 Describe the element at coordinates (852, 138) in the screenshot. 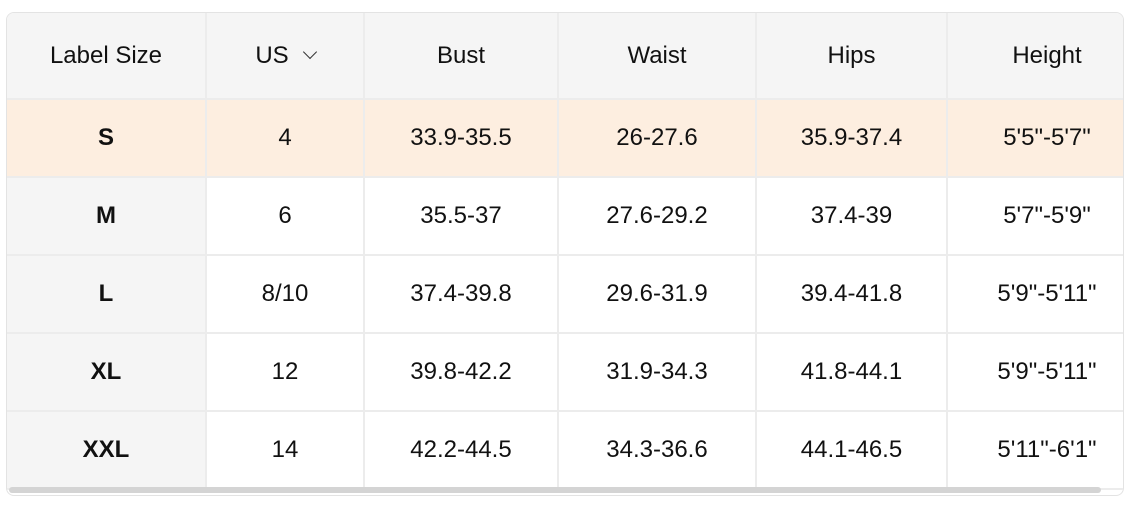

I see `cell-hips: 35.9-37.4` at that location.